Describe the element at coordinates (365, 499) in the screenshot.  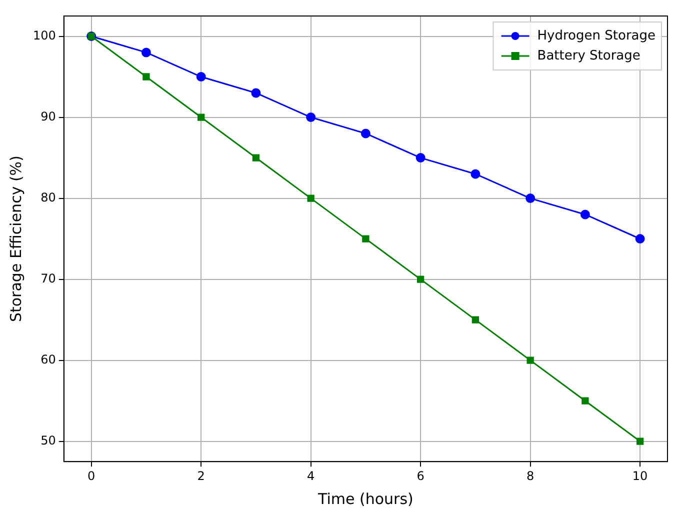
I see `x-axis-title: Time (hours)` at that location.